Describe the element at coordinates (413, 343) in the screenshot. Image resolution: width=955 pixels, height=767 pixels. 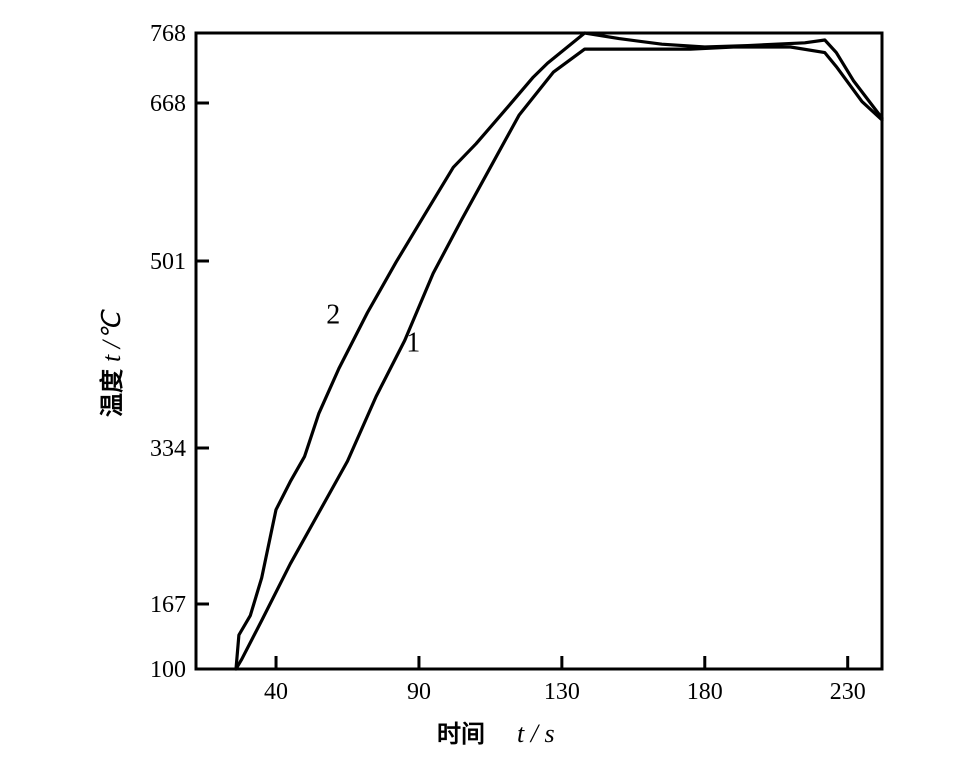
I see `series-label-1: 1` at that location.